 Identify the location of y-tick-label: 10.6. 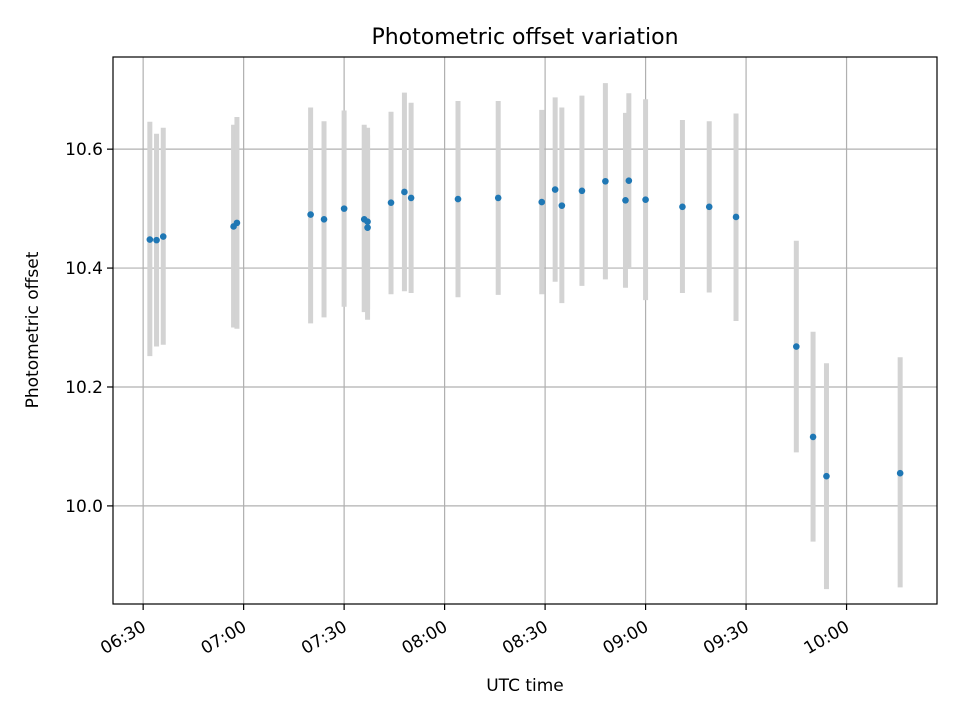
(84, 150).